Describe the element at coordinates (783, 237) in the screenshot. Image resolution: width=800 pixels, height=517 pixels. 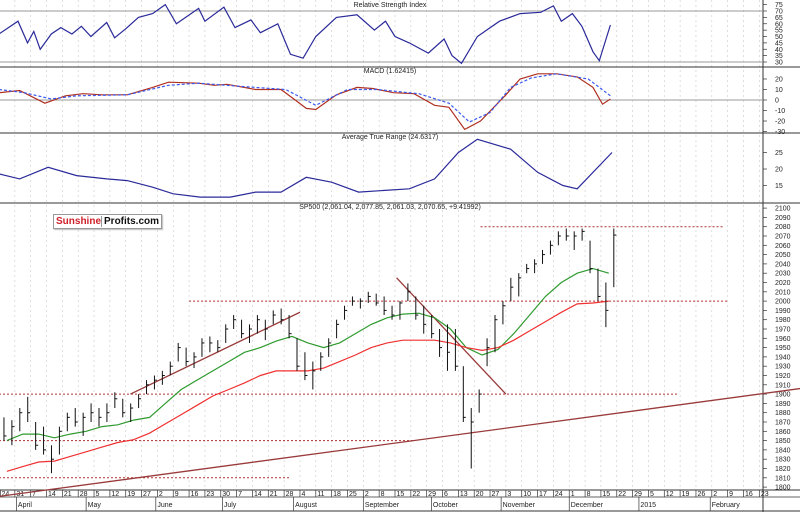
I see `y-tick-label: 2070` at that location.